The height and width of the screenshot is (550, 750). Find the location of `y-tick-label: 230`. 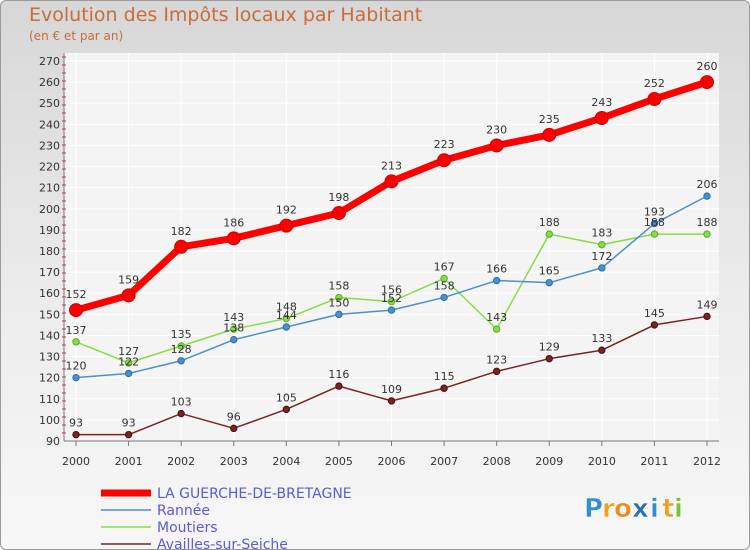

y-tick-label: 230 is located at coordinates (49, 145).